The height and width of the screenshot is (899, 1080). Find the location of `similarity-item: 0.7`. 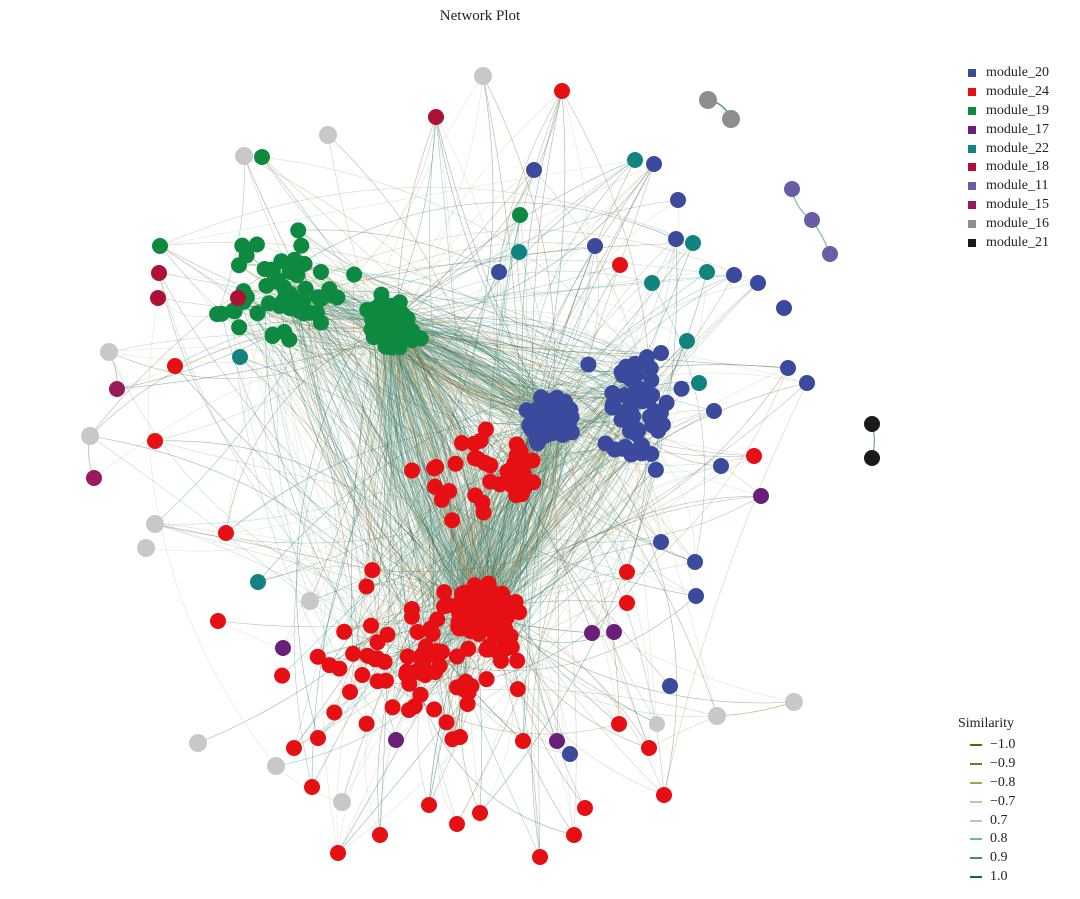

similarity-item: 0.7 is located at coordinates (986, 820).